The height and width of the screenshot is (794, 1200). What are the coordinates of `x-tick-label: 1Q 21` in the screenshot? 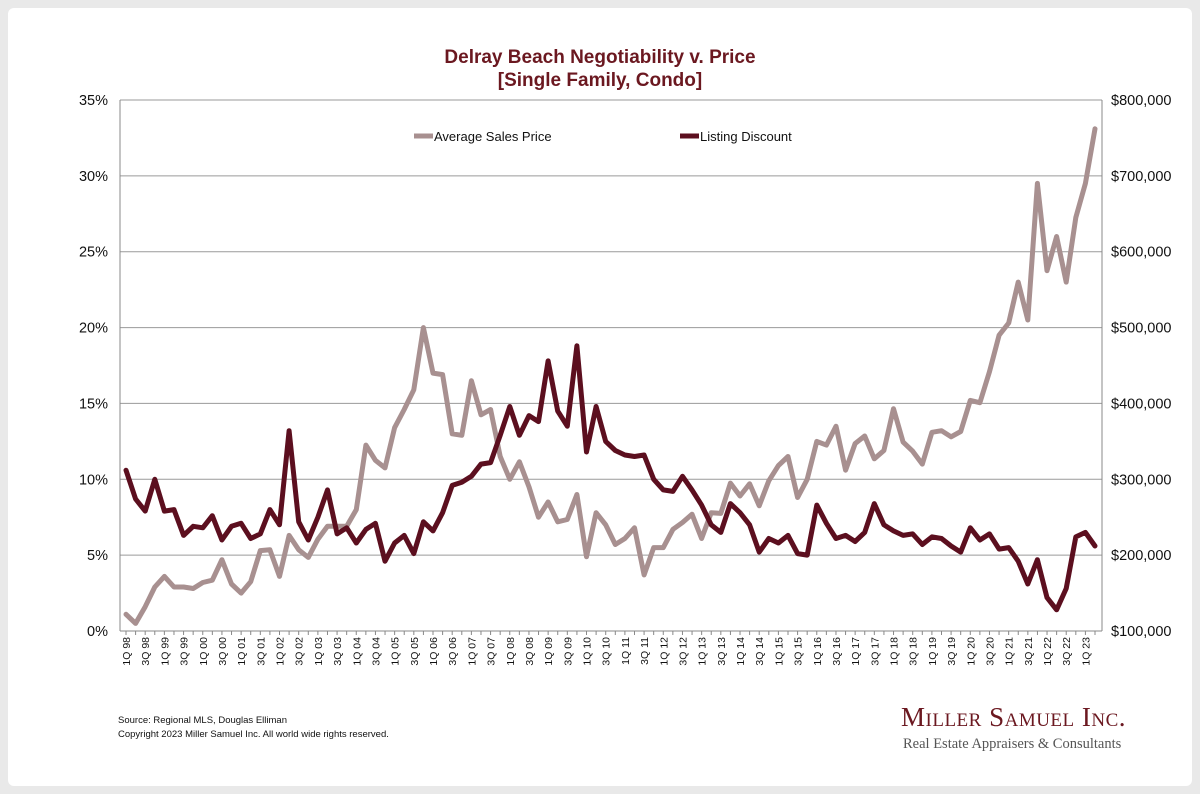 It's located at (1010, 651).